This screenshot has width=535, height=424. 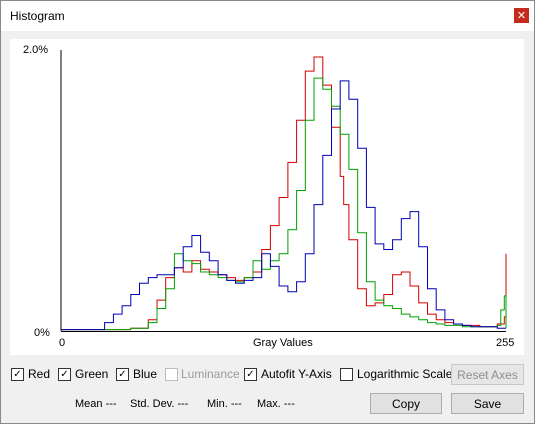 What do you see at coordinates (36, 50) in the screenshot?
I see `y-max-tick-label: 2.0%` at bounding box center [36, 50].